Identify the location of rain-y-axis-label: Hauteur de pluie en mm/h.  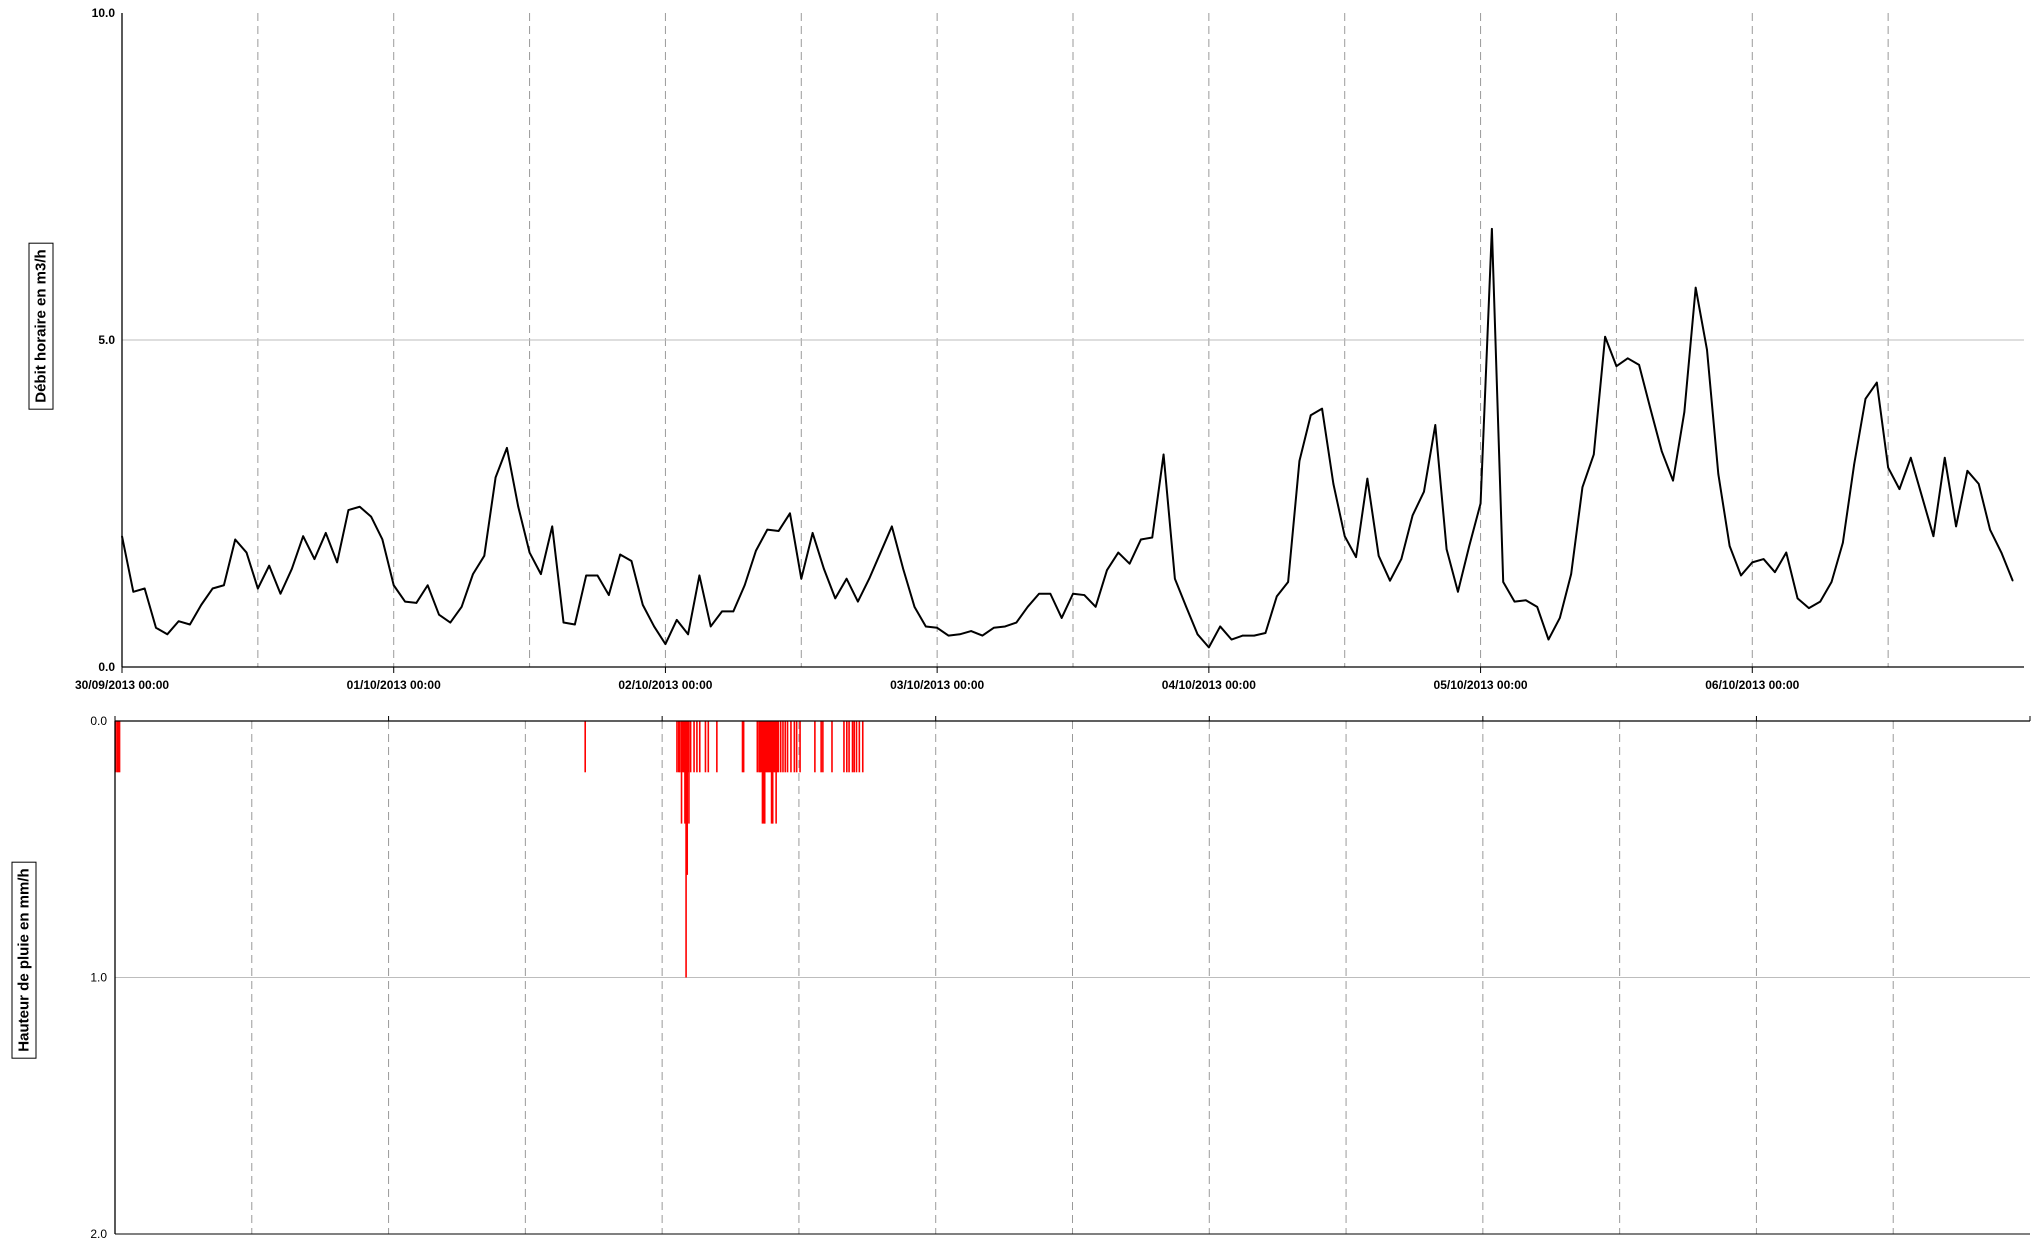
(24, 960).